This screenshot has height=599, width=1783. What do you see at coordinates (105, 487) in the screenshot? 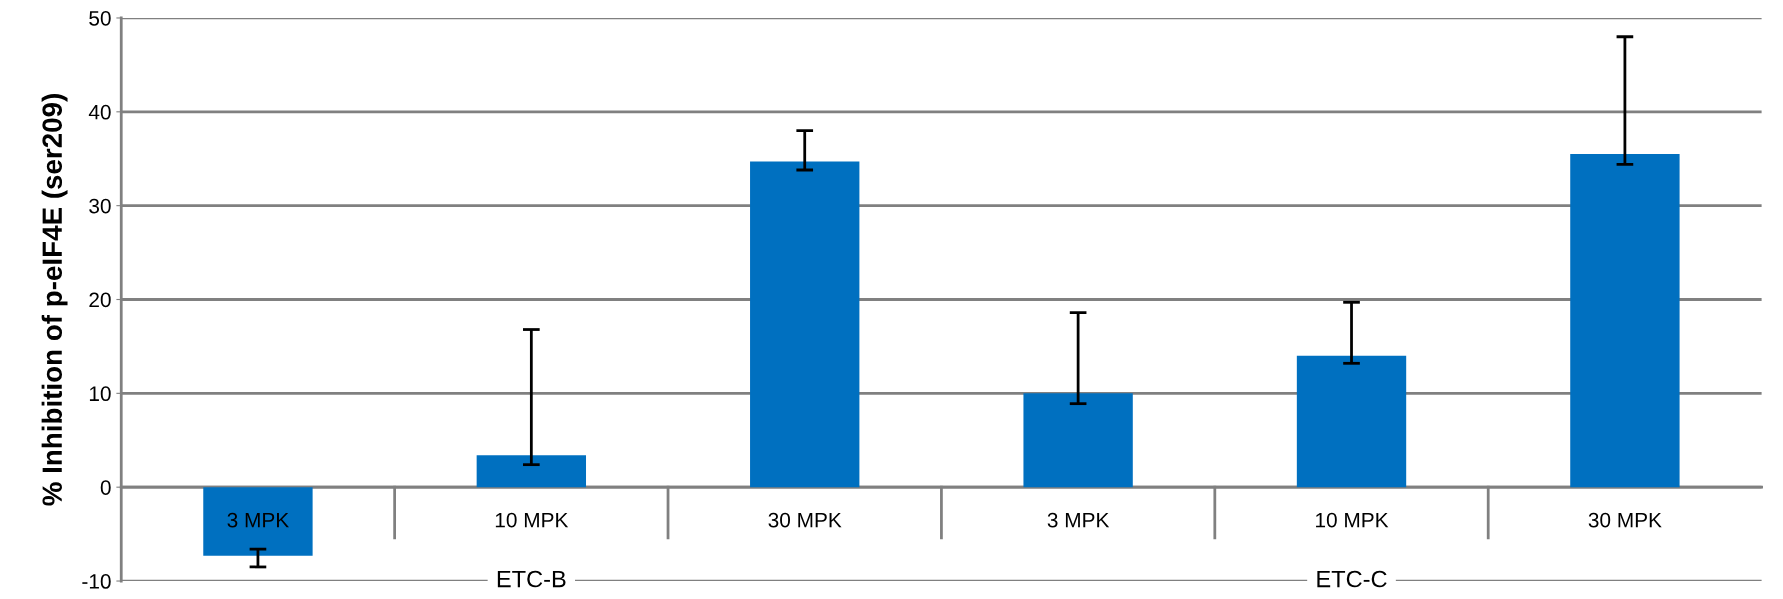
I see `y-tick-label: 0` at bounding box center [105, 487].